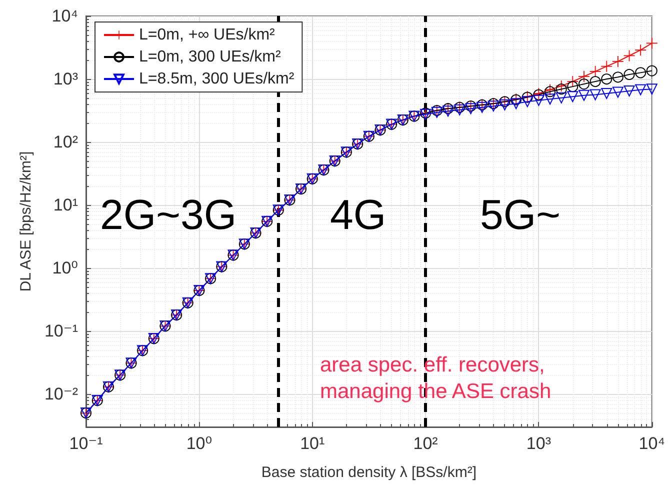  What do you see at coordinates (652, 443) in the screenshot?
I see `x-tick-label: 10⁴` at bounding box center [652, 443].